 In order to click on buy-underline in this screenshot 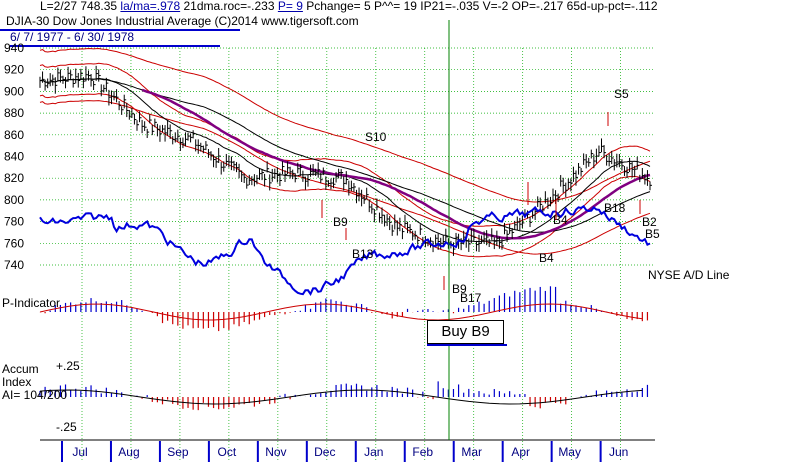, I will do `click(467, 345)`.